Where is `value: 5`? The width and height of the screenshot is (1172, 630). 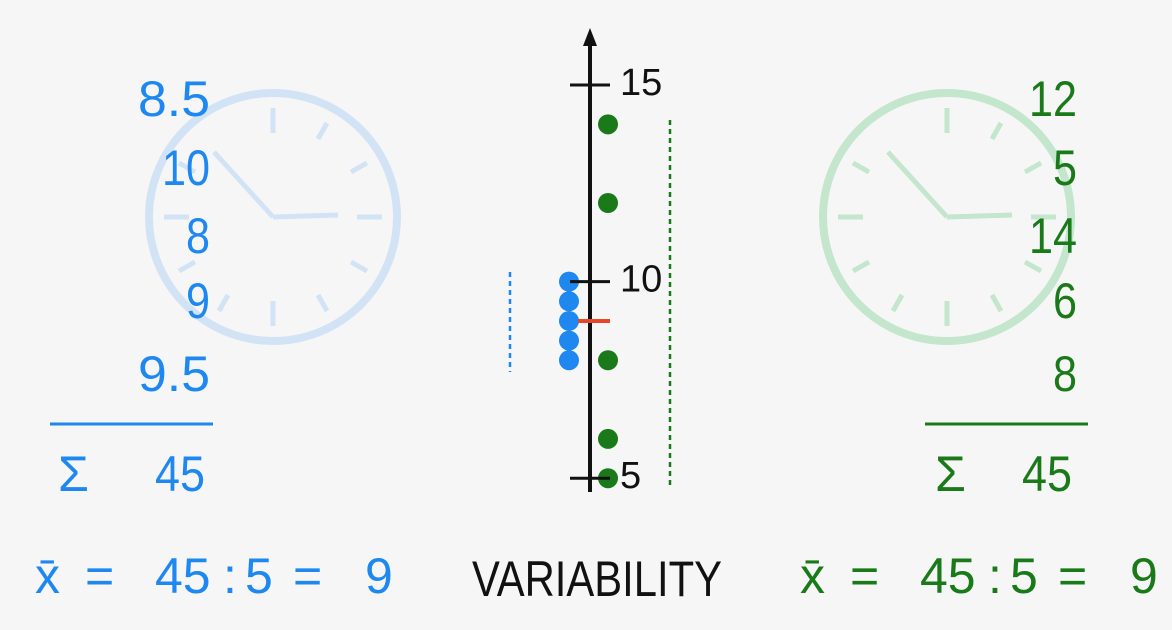
value: 5 is located at coordinates (1065, 168).